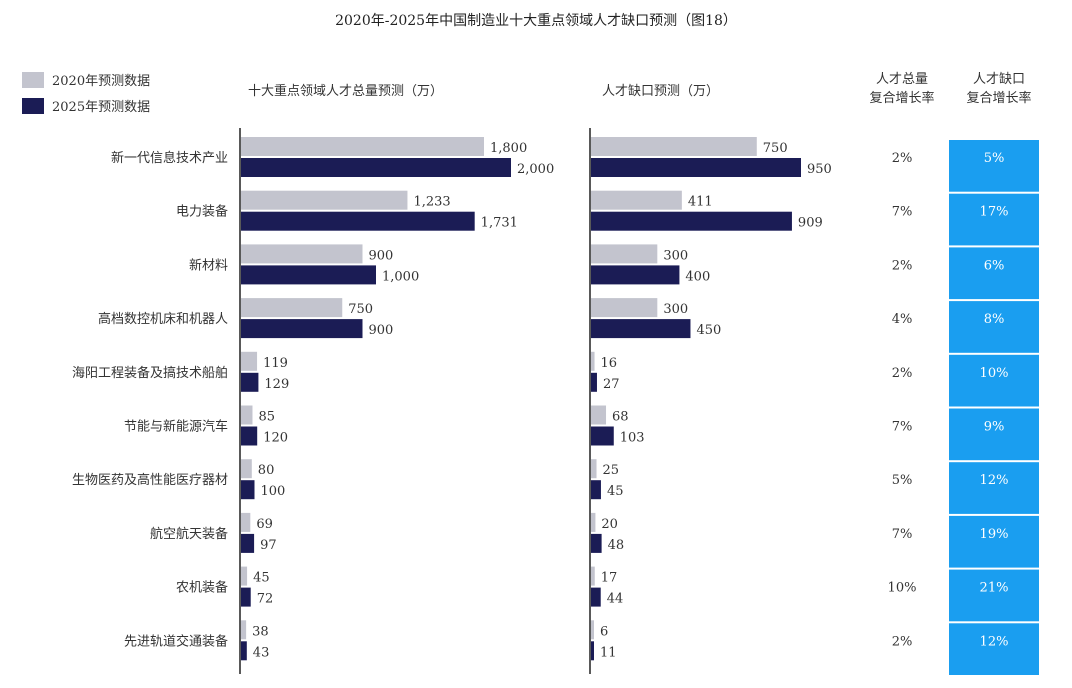 The height and width of the screenshot is (688, 1072). What do you see at coordinates (994, 319) in the screenshot?
I see `gap-cagr-value: 8%` at bounding box center [994, 319].